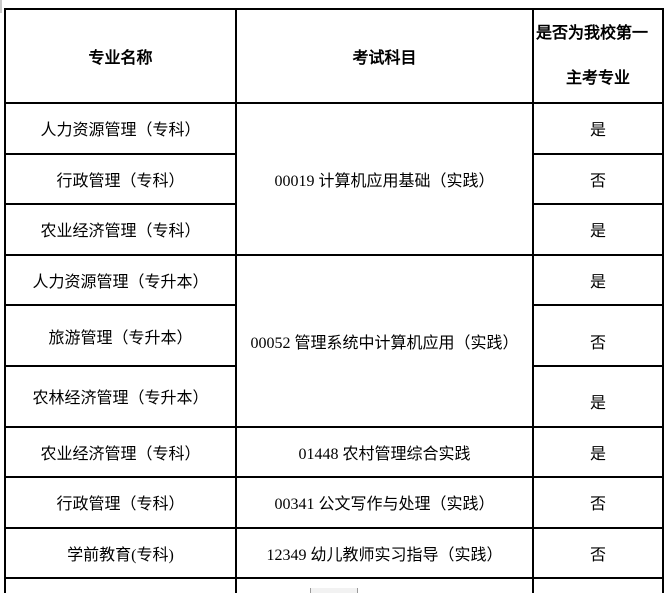  Describe the element at coordinates (334, 229) in the screenshot. I see `table-row: 农业经济管理（专科） 是` at that location.